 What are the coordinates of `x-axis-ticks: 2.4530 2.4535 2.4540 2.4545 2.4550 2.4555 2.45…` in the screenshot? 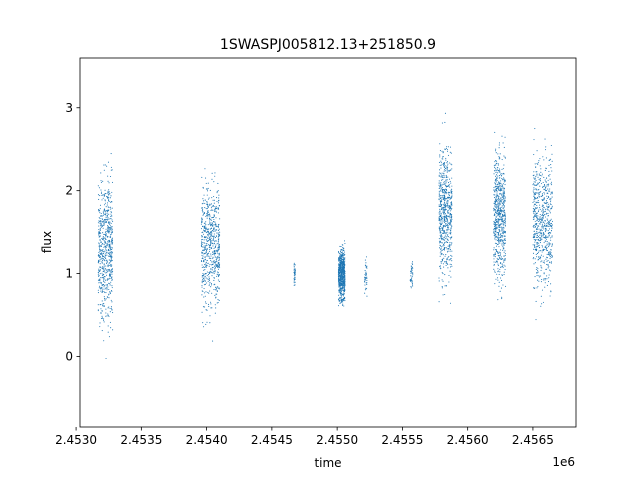 It's located at (304, 437).